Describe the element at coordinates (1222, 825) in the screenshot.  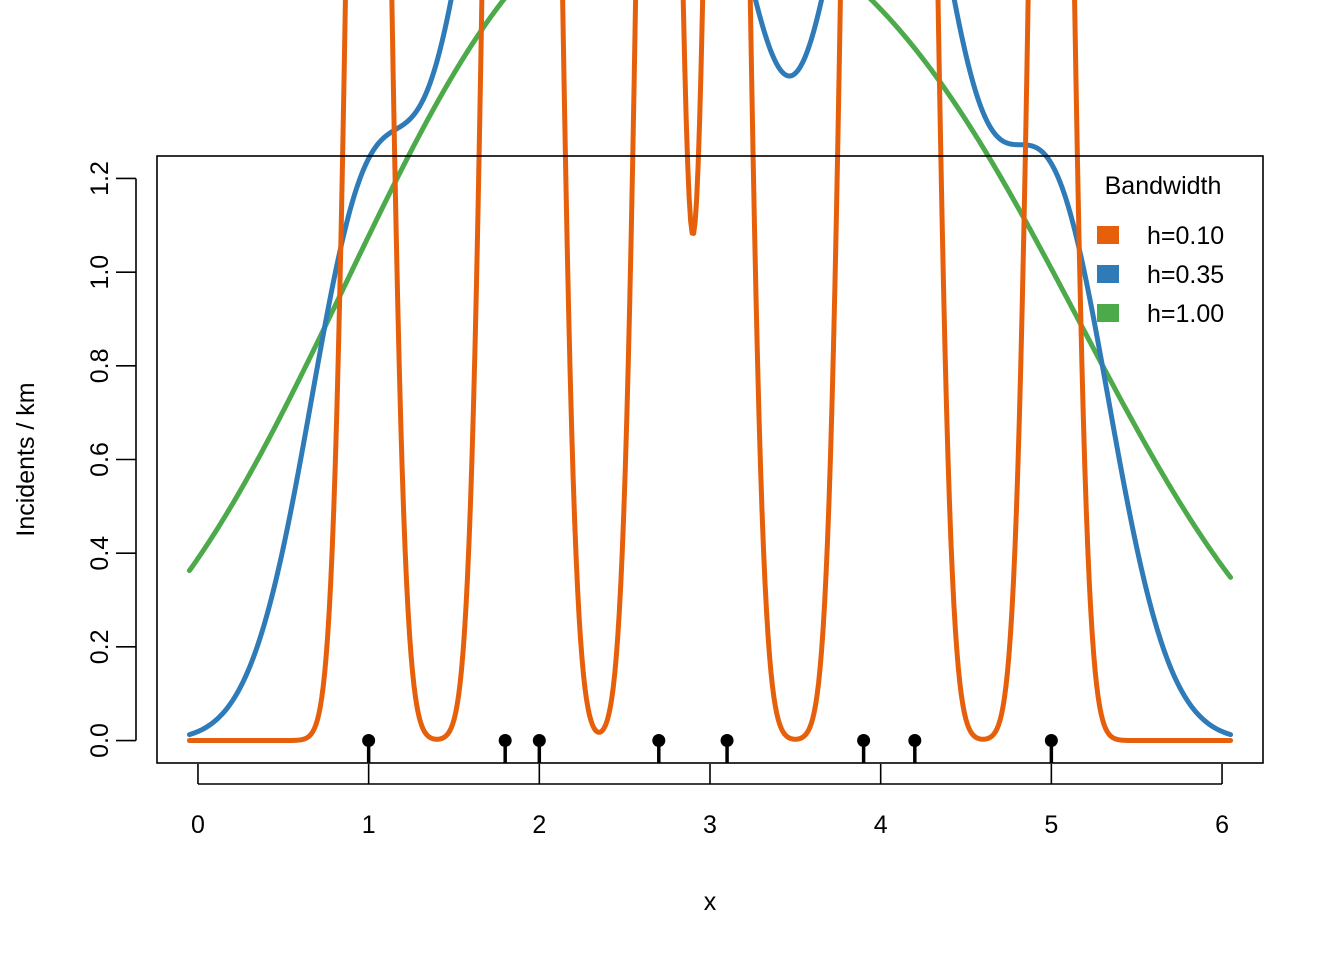
I see `x-tick-label: 6` at that location.